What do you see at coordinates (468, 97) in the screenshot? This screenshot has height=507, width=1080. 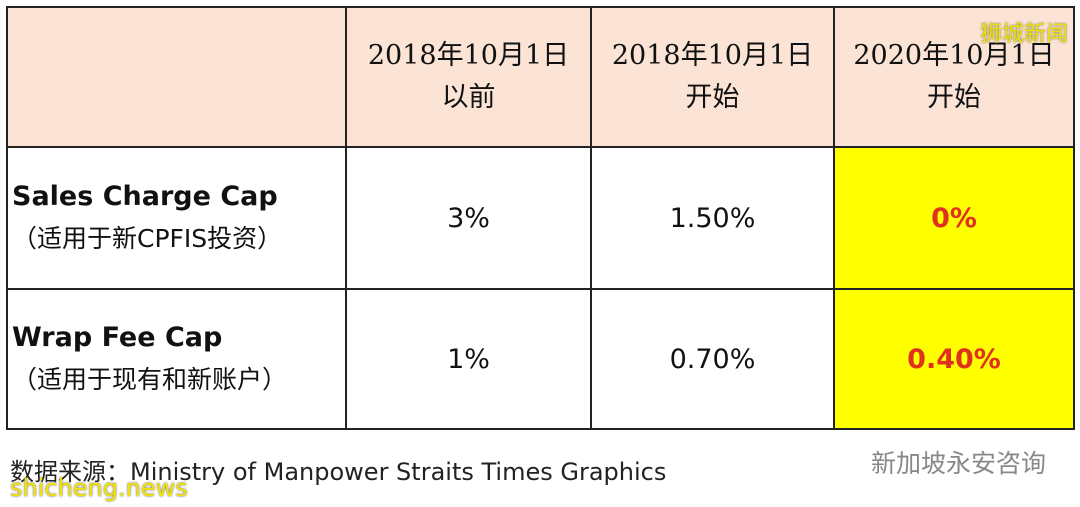 I see `header-line: 以前` at bounding box center [468, 97].